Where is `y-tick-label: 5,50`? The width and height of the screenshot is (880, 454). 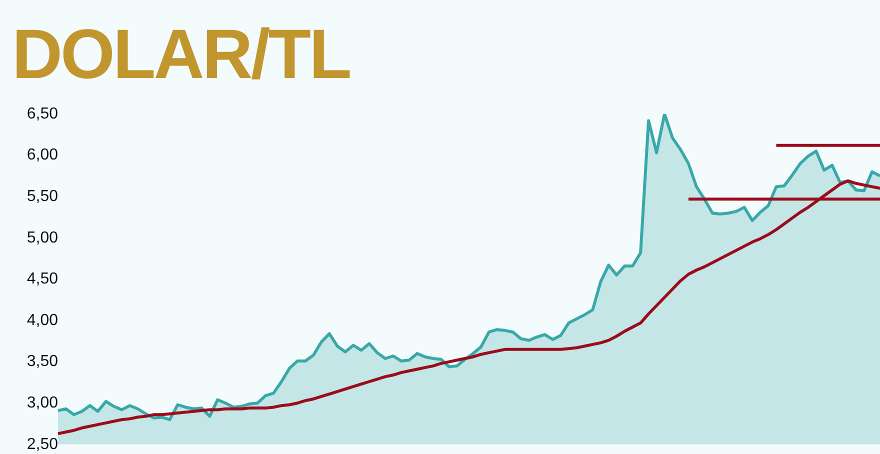 y-tick-label: 5,50 is located at coordinates (42, 197).